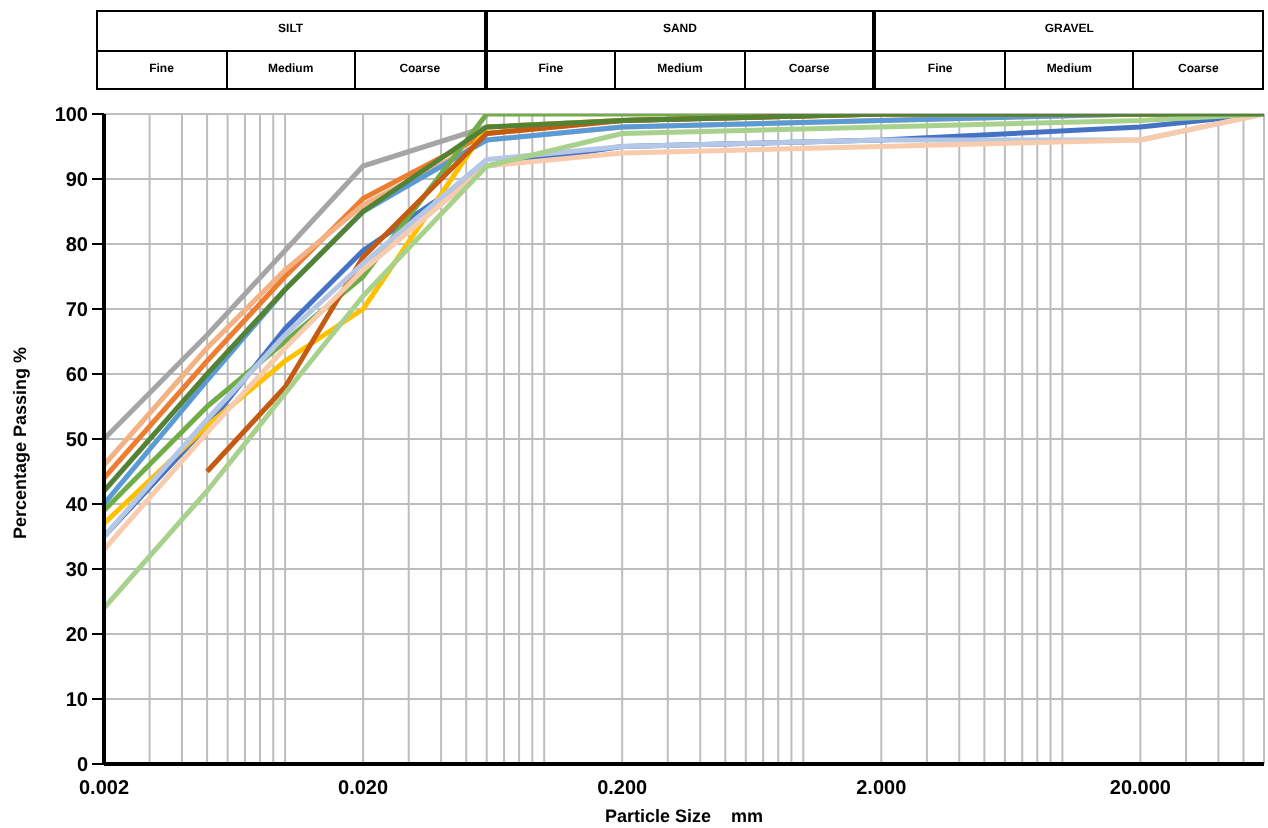  I want to click on x-tick-label: 2.000, so click(882, 789).